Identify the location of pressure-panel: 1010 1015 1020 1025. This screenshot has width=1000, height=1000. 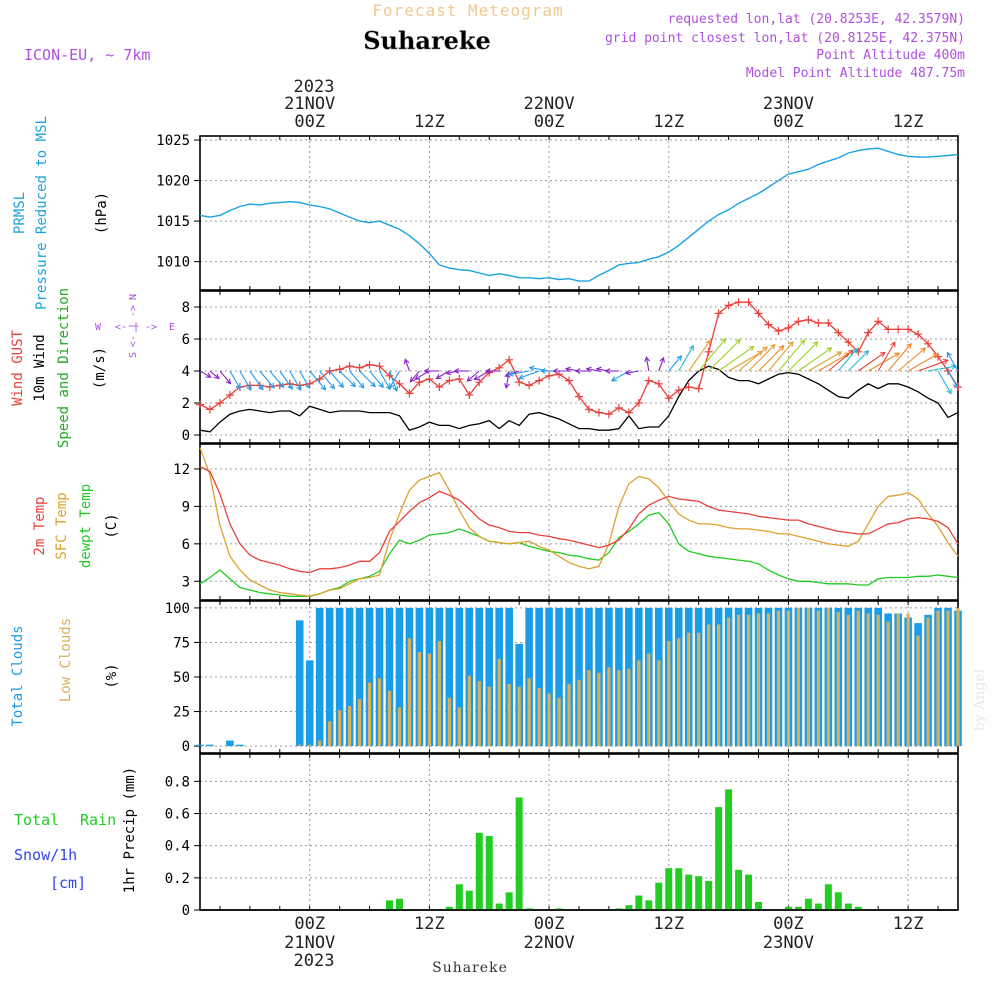
(557, 212).